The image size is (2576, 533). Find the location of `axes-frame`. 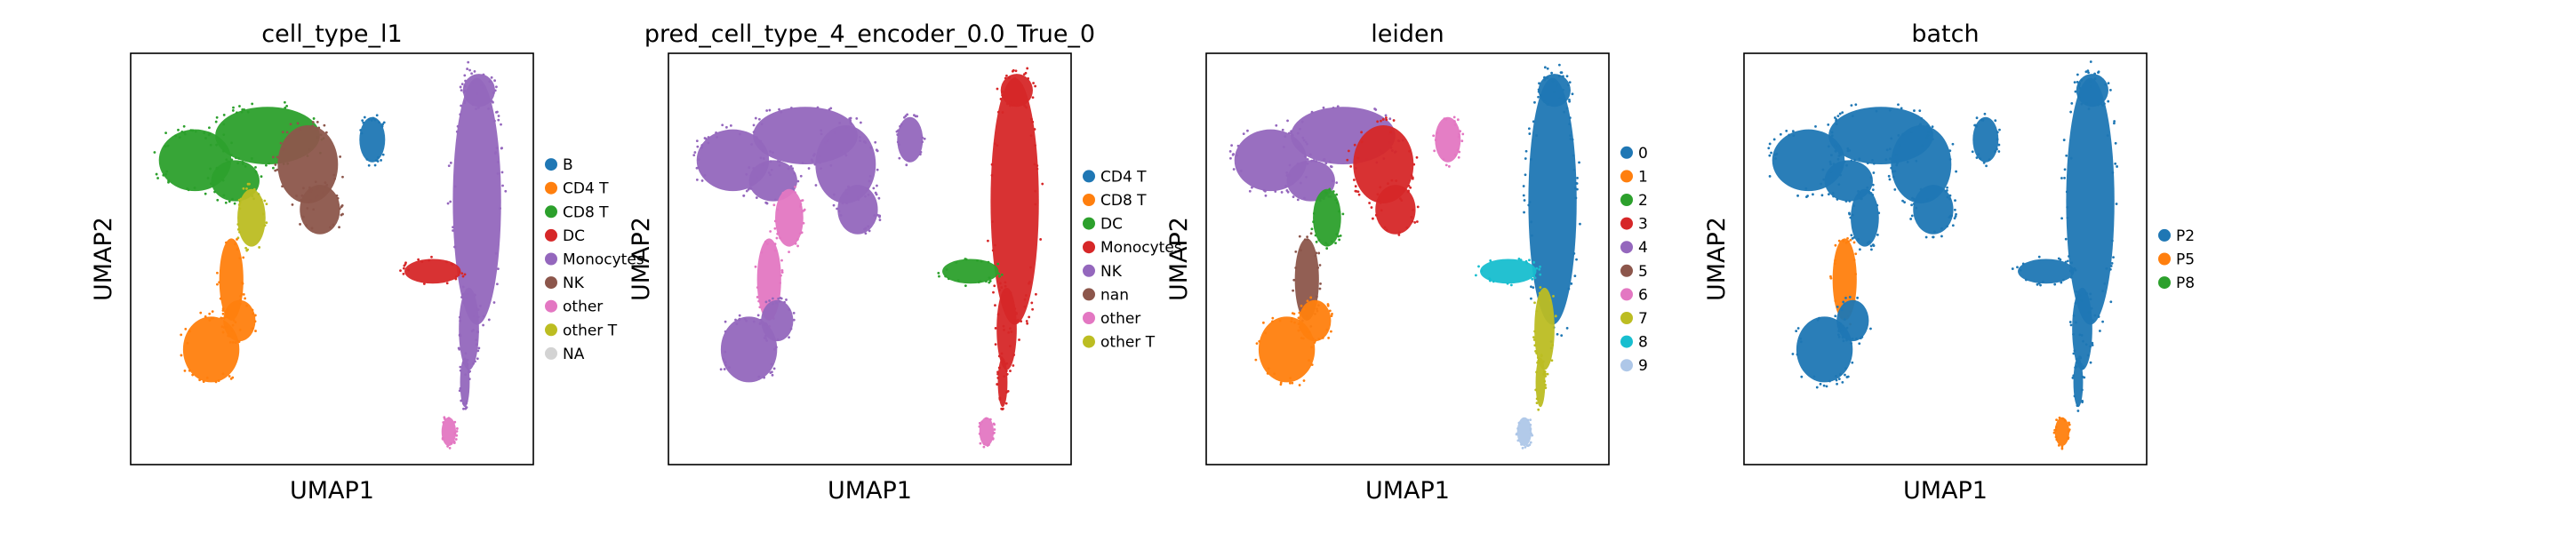

axes-frame is located at coordinates (1407, 258).